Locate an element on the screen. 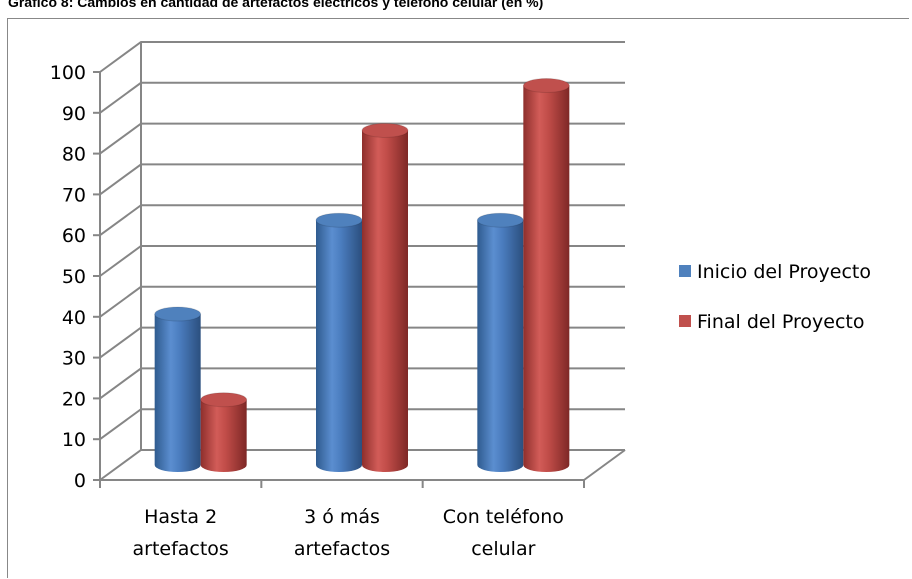 This screenshot has width=912, height=579. legend-label: Final del Proyecto is located at coordinates (781, 322).